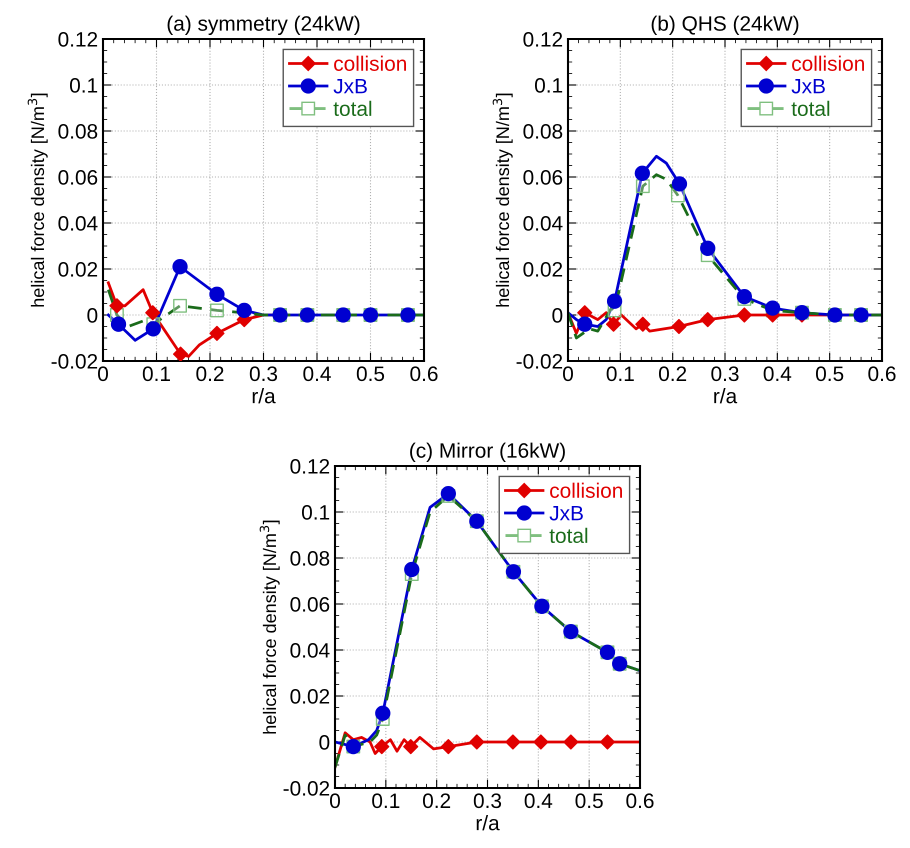 The height and width of the screenshot is (848, 910). Describe the element at coordinates (487, 452) in the screenshot. I see `chart-title: (c) Mirror (16kW)` at that location.